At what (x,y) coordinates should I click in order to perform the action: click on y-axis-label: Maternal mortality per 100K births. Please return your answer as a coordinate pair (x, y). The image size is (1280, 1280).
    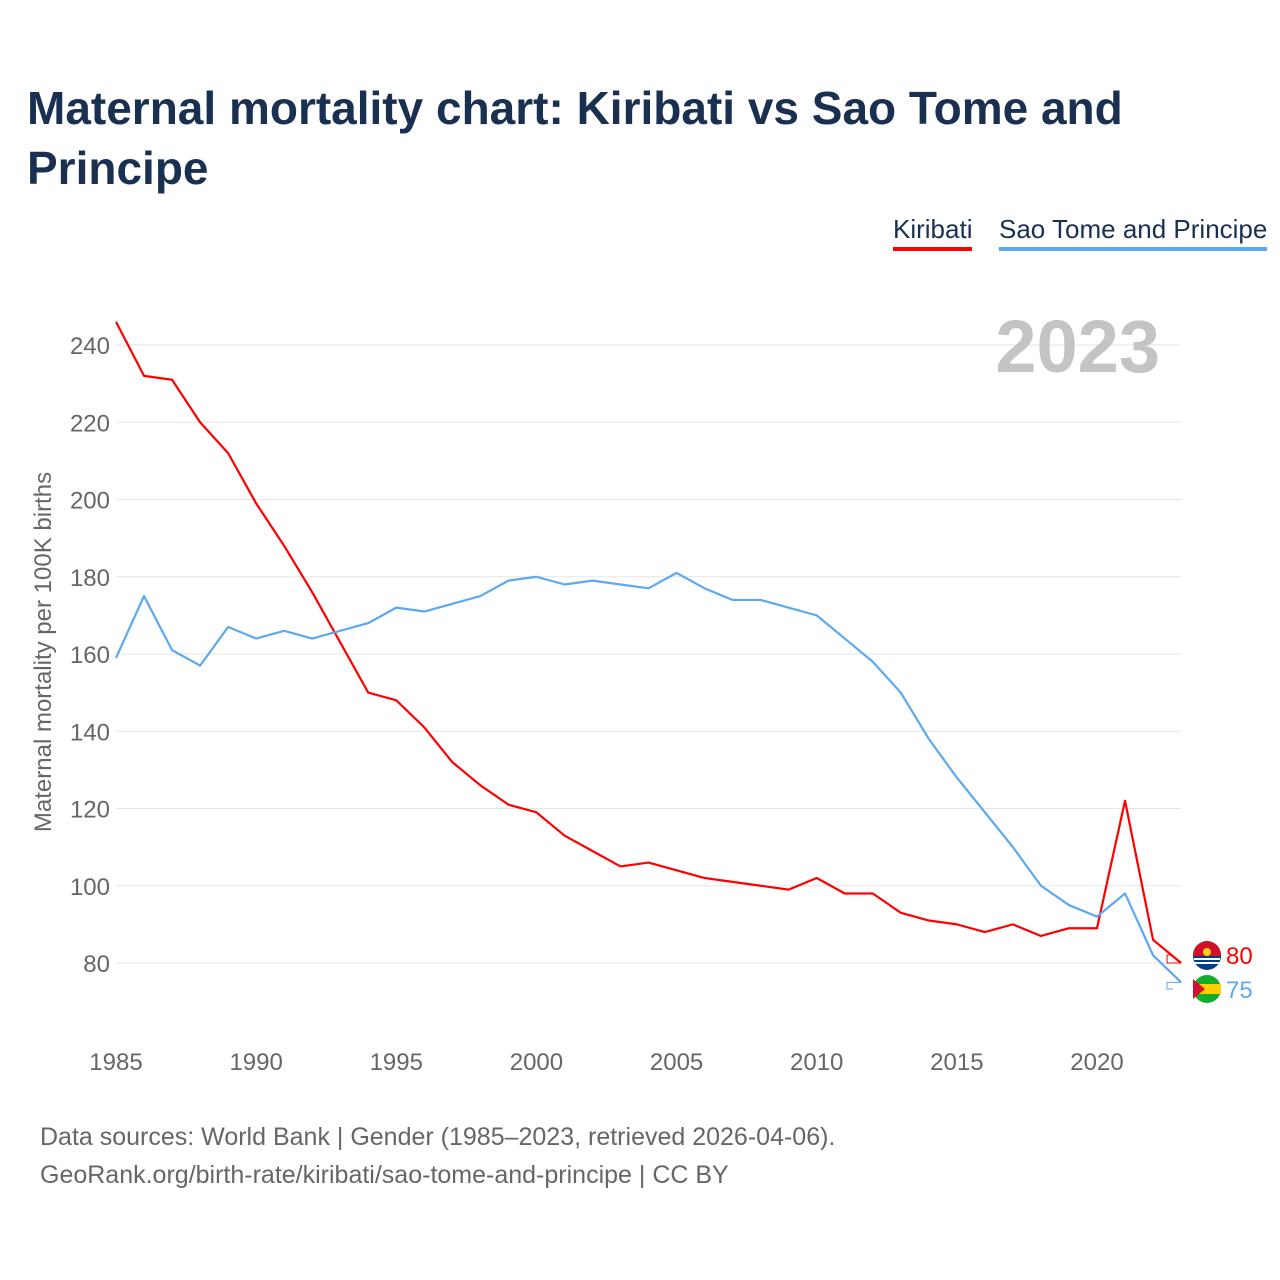
    Looking at the image, I should click on (43, 652).